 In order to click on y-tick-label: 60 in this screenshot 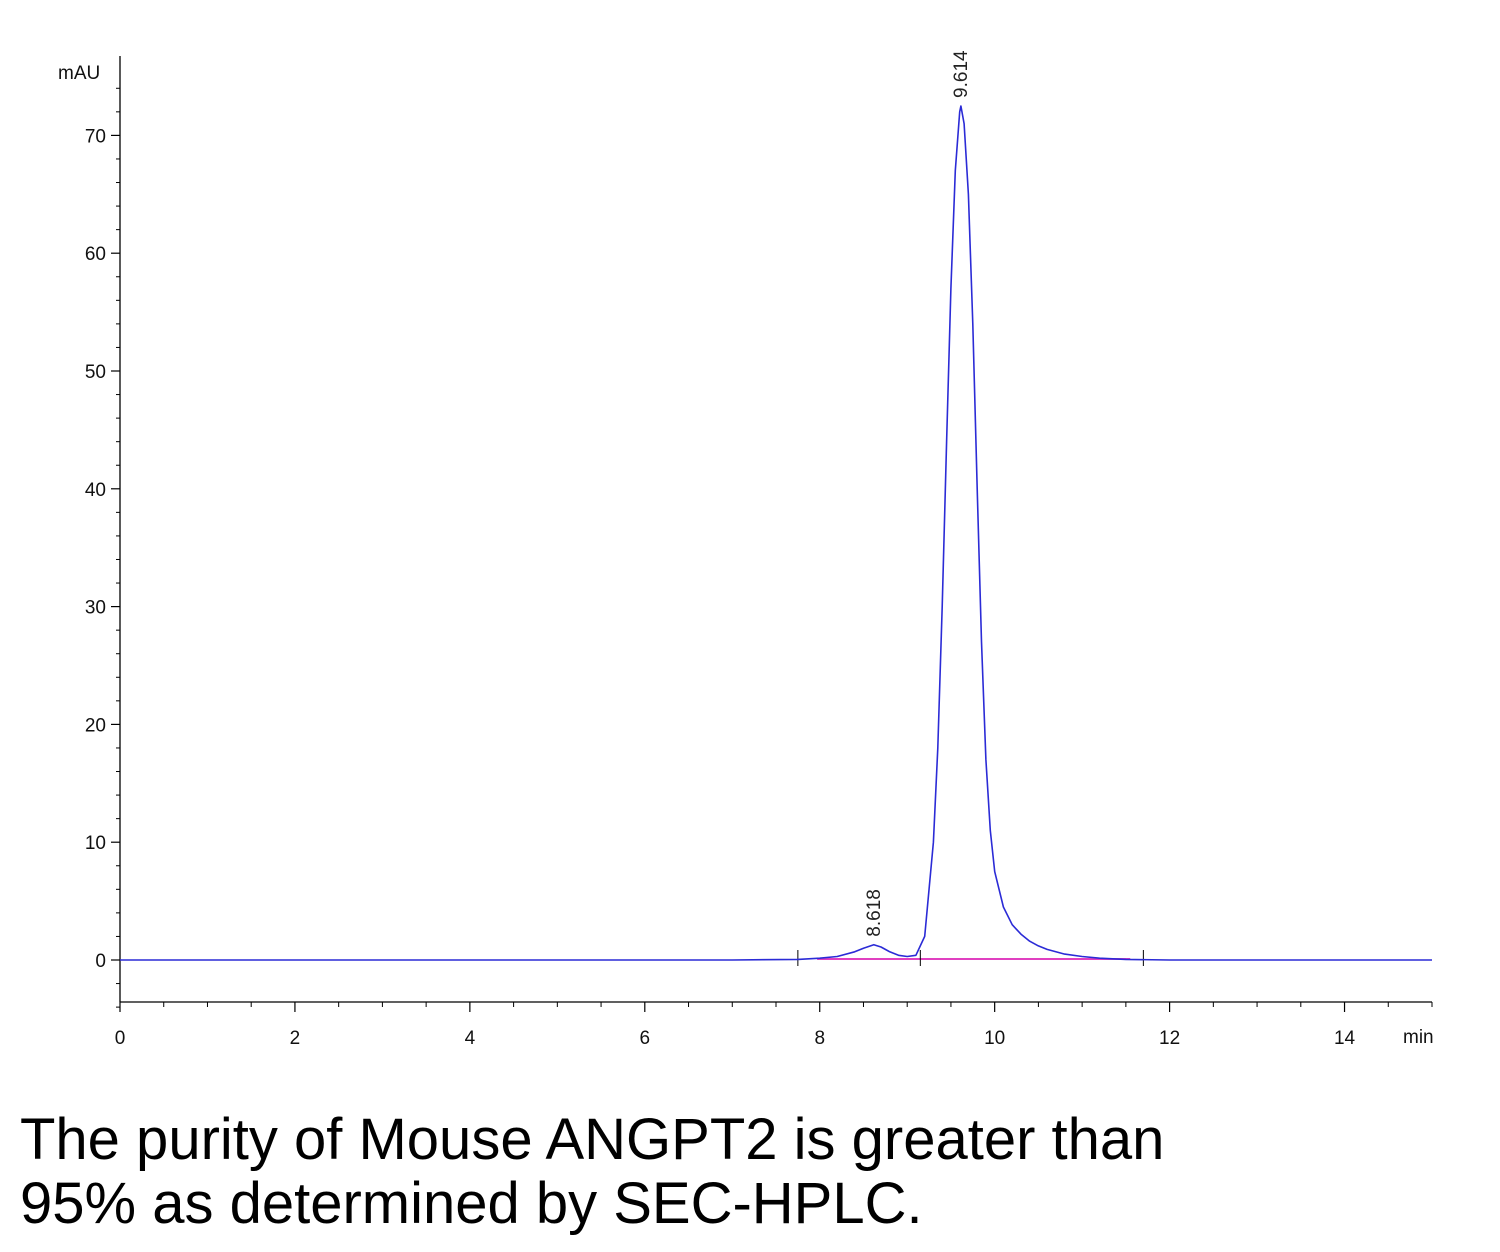, I will do `click(95, 254)`.